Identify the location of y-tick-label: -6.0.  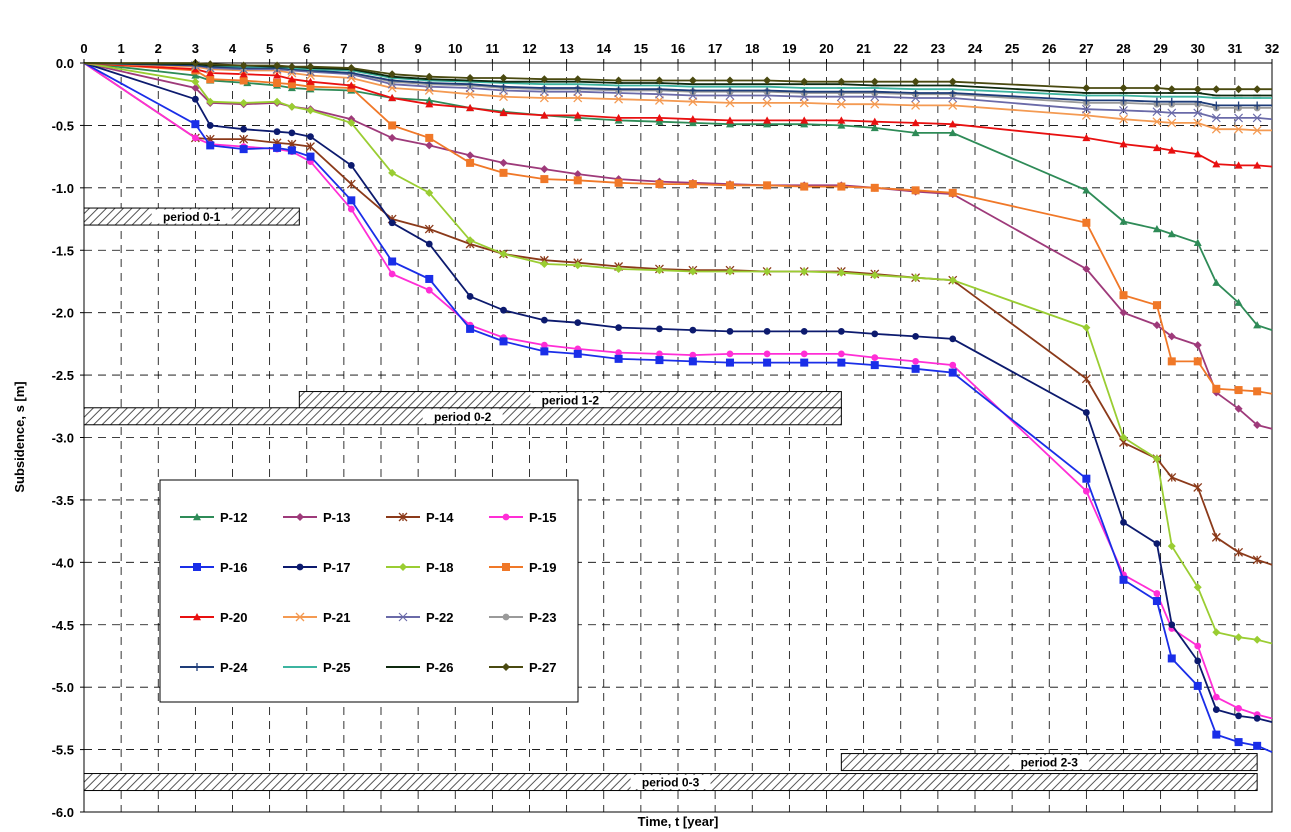
(63, 812).